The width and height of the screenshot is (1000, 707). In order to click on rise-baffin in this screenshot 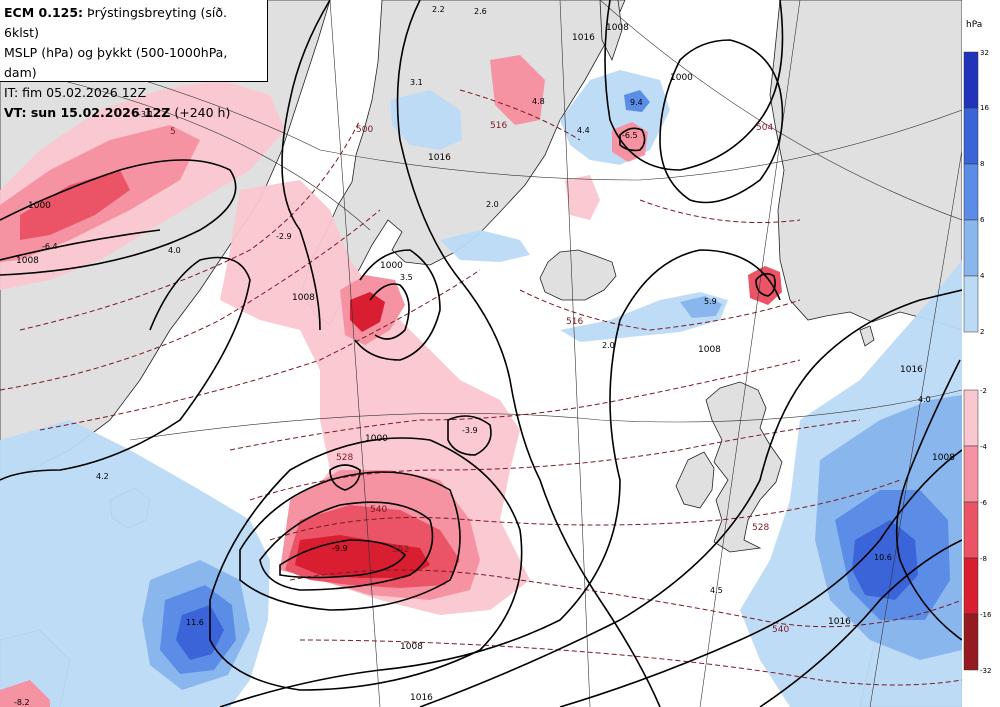, I will do `click(426, 120)`.